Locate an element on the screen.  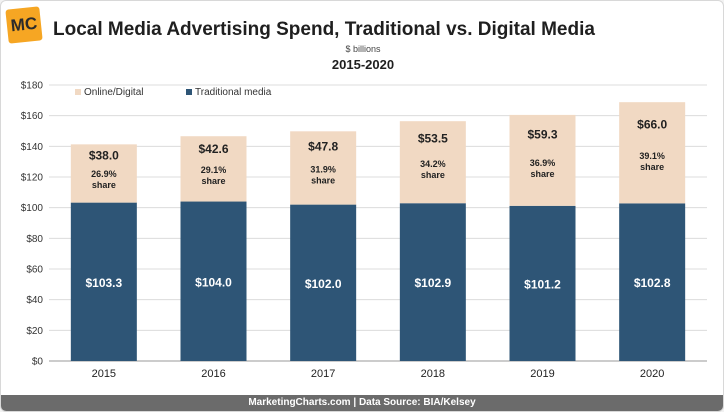
data-label-traditional: $102.9 is located at coordinates (432, 283).